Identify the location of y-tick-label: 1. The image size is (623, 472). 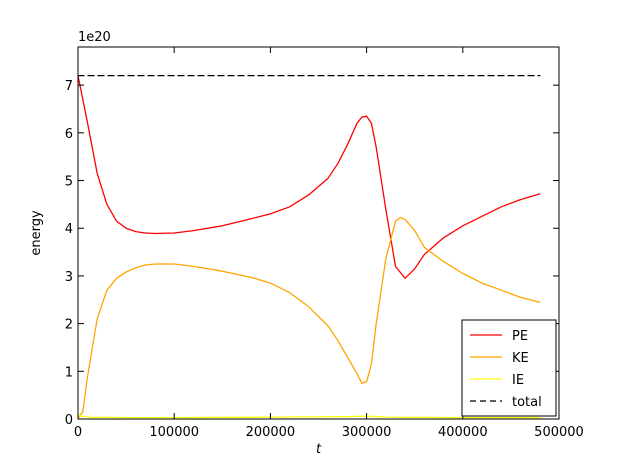
(69, 372).